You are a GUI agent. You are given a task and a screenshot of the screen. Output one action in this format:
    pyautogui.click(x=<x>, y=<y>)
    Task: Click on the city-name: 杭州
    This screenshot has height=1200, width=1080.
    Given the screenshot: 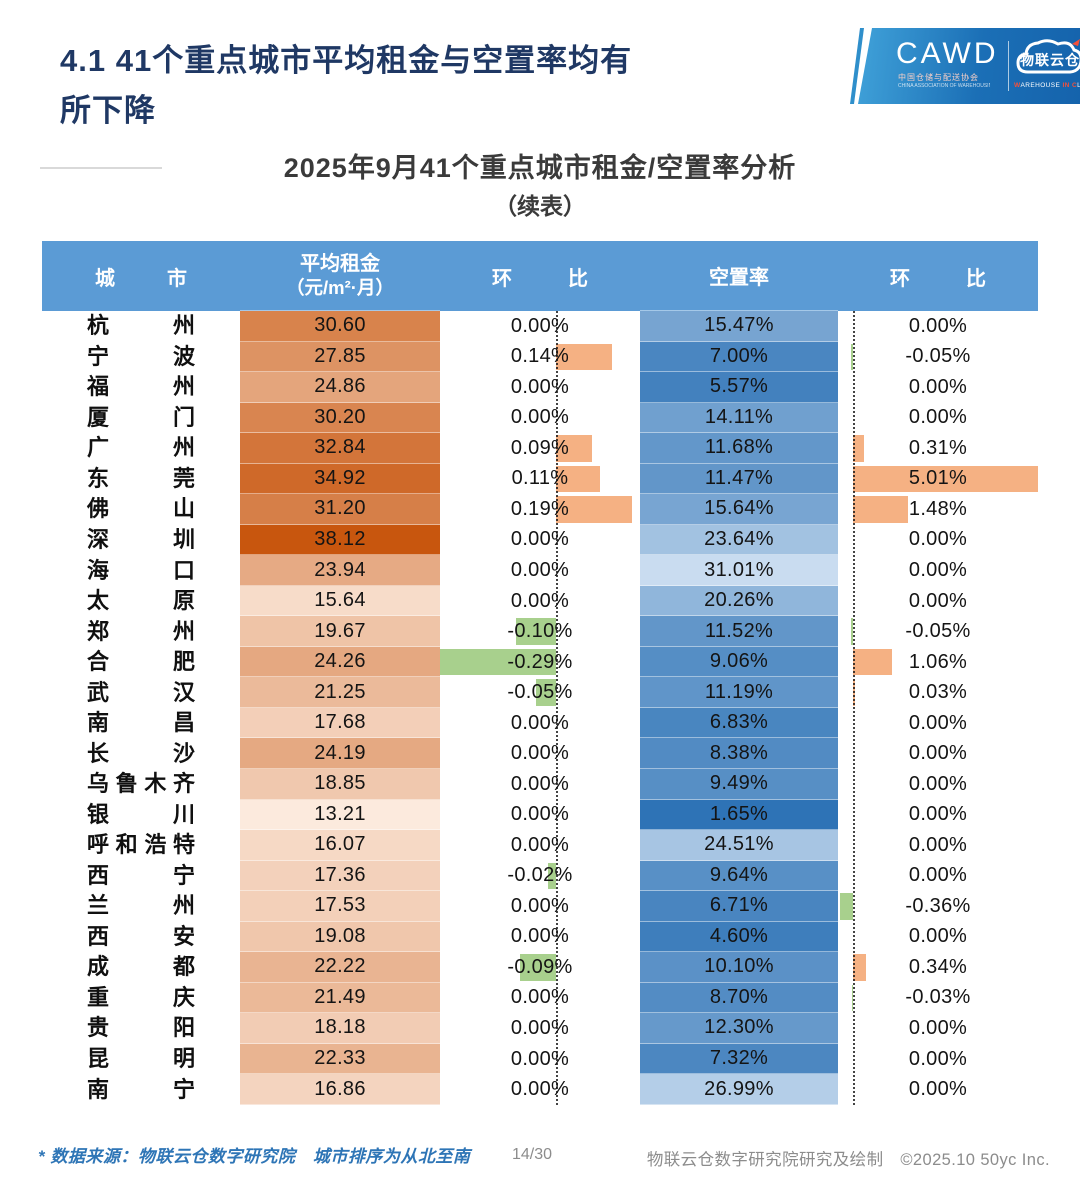 What is the action you would take?
    pyautogui.click(x=141, y=326)
    